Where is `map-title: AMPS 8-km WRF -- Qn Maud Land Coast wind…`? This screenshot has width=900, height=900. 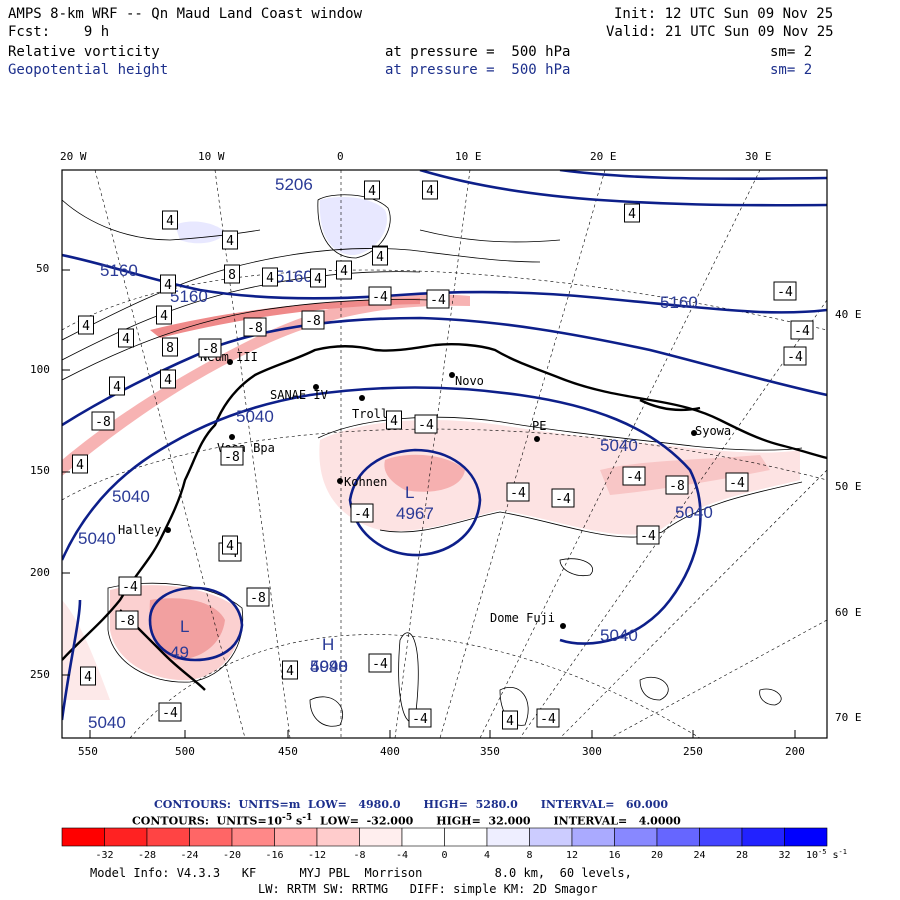
map-title: AMPS 8-km WRF -- Qn Maud Land Coast wind… is located at coordinates (185, 14).